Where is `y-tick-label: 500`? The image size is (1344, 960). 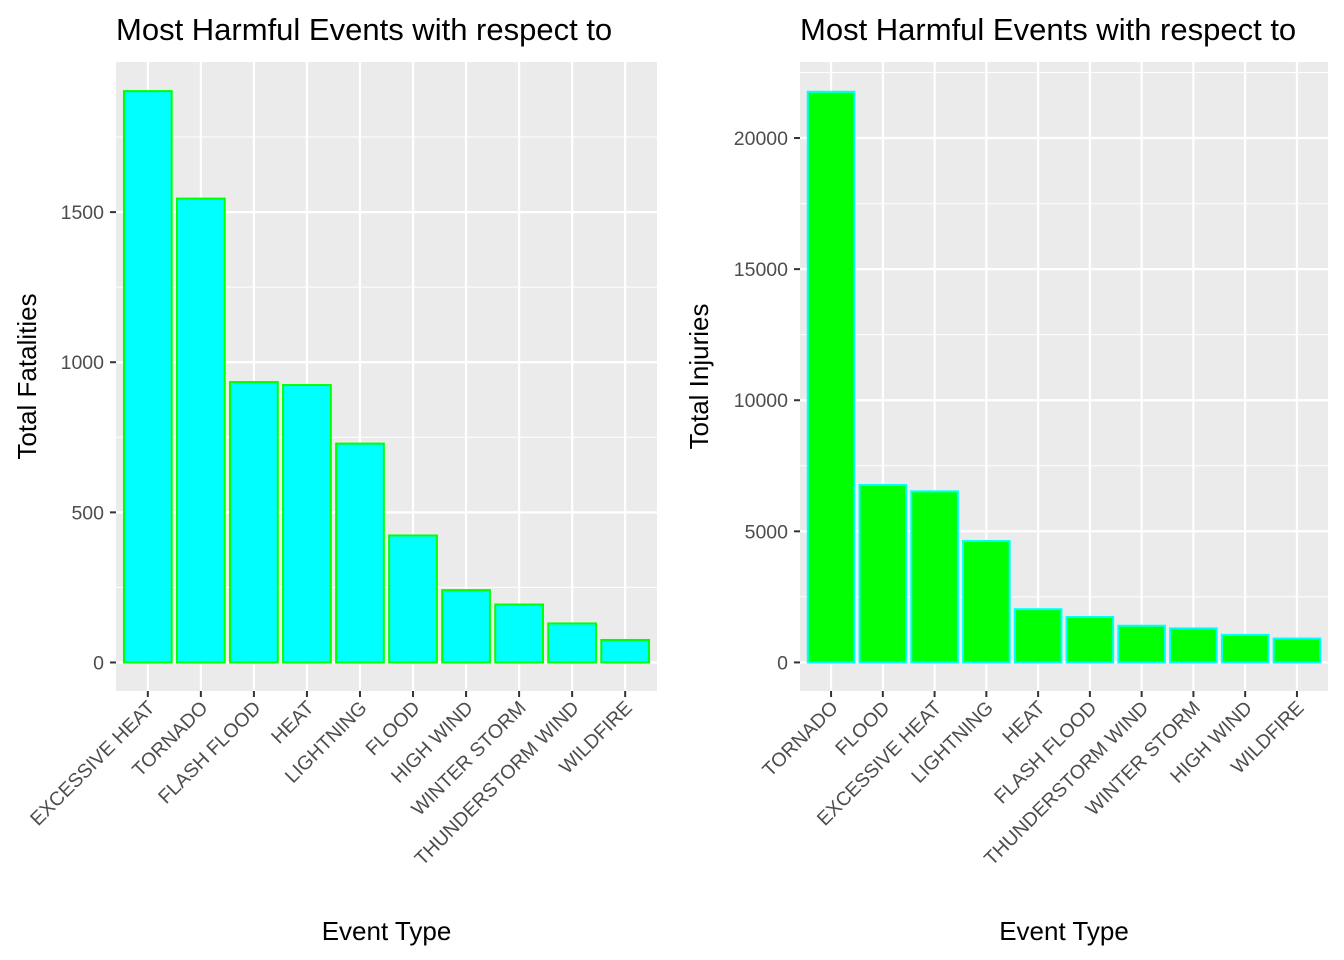
y-tick-label: 500 is located at coordinates (87, 513).